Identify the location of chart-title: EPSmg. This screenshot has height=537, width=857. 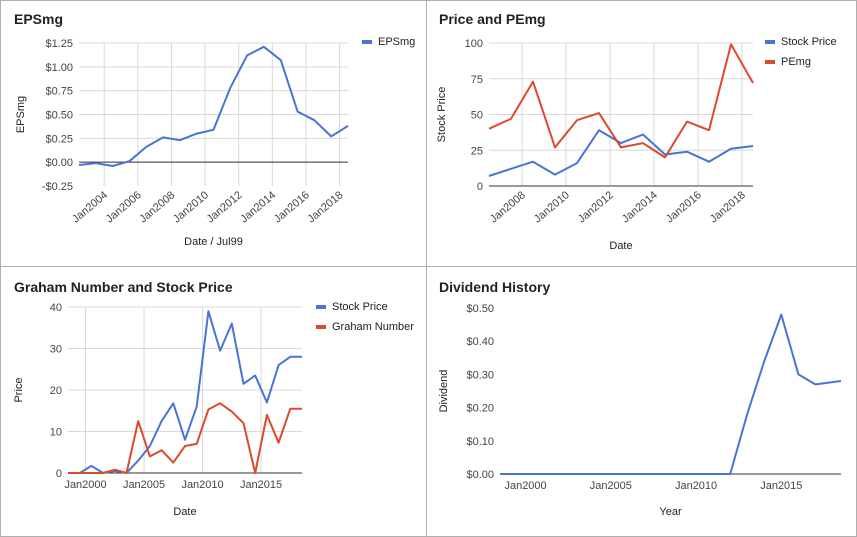
(38, 19).